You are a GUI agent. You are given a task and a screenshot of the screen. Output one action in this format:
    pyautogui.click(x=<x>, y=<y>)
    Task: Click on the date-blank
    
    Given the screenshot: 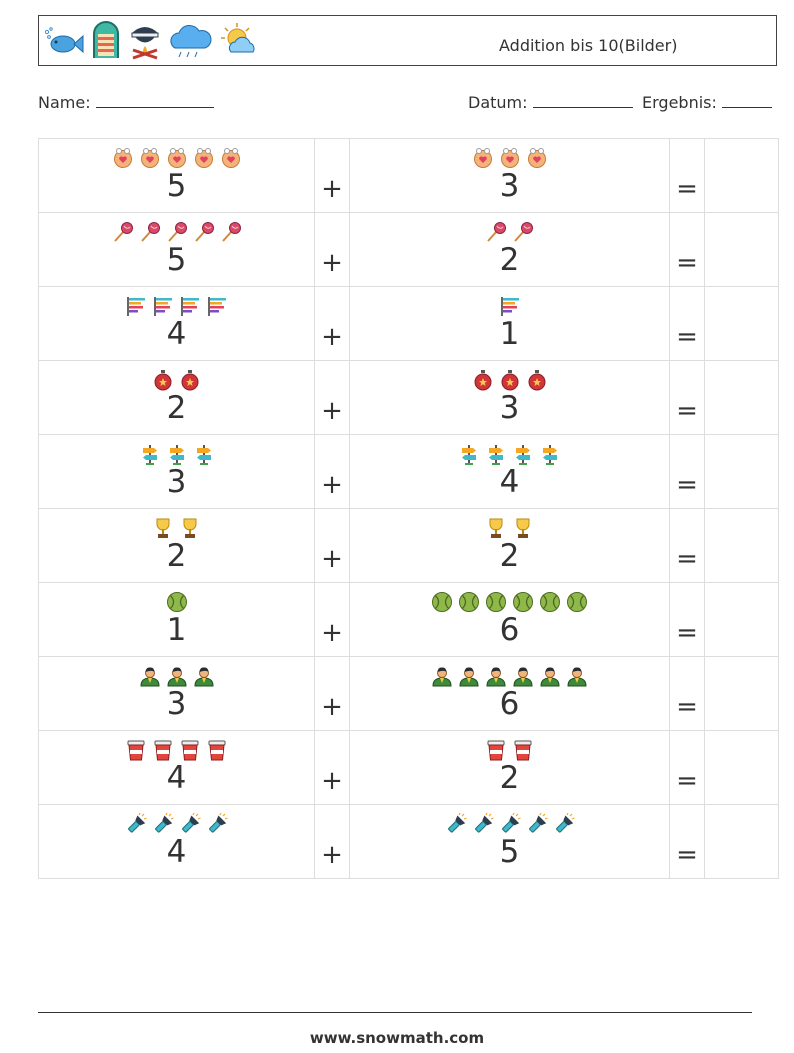 What is the action you would take?
    pyautogui.click(x=582, y=100)
    